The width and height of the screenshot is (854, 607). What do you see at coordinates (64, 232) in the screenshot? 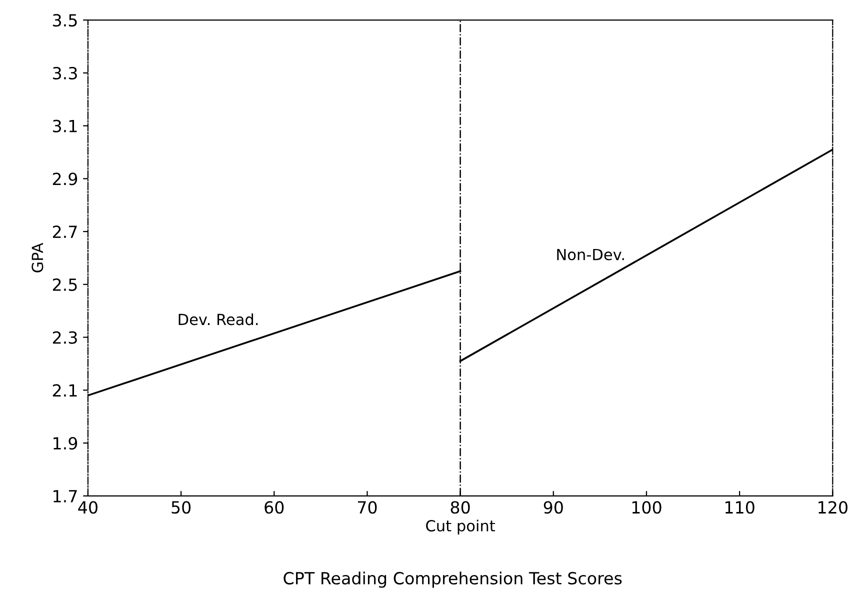
I see `y-tick-label: 2.7` at bounding box center [64, 232].